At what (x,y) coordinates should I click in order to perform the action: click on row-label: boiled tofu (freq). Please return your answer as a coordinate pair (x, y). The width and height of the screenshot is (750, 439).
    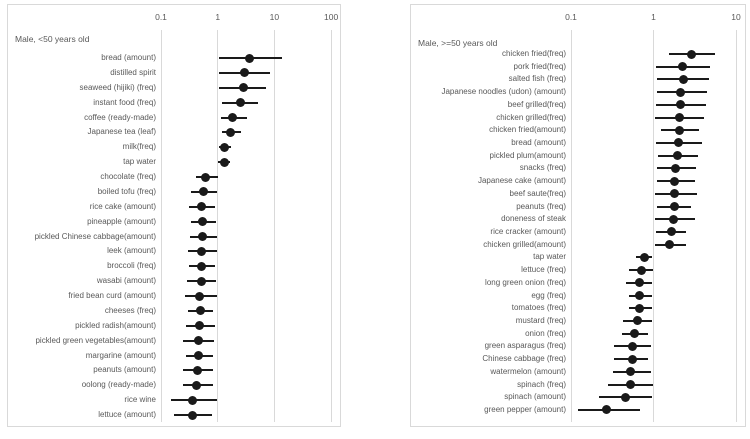
    Looking at the image, I should click on (126, 191).